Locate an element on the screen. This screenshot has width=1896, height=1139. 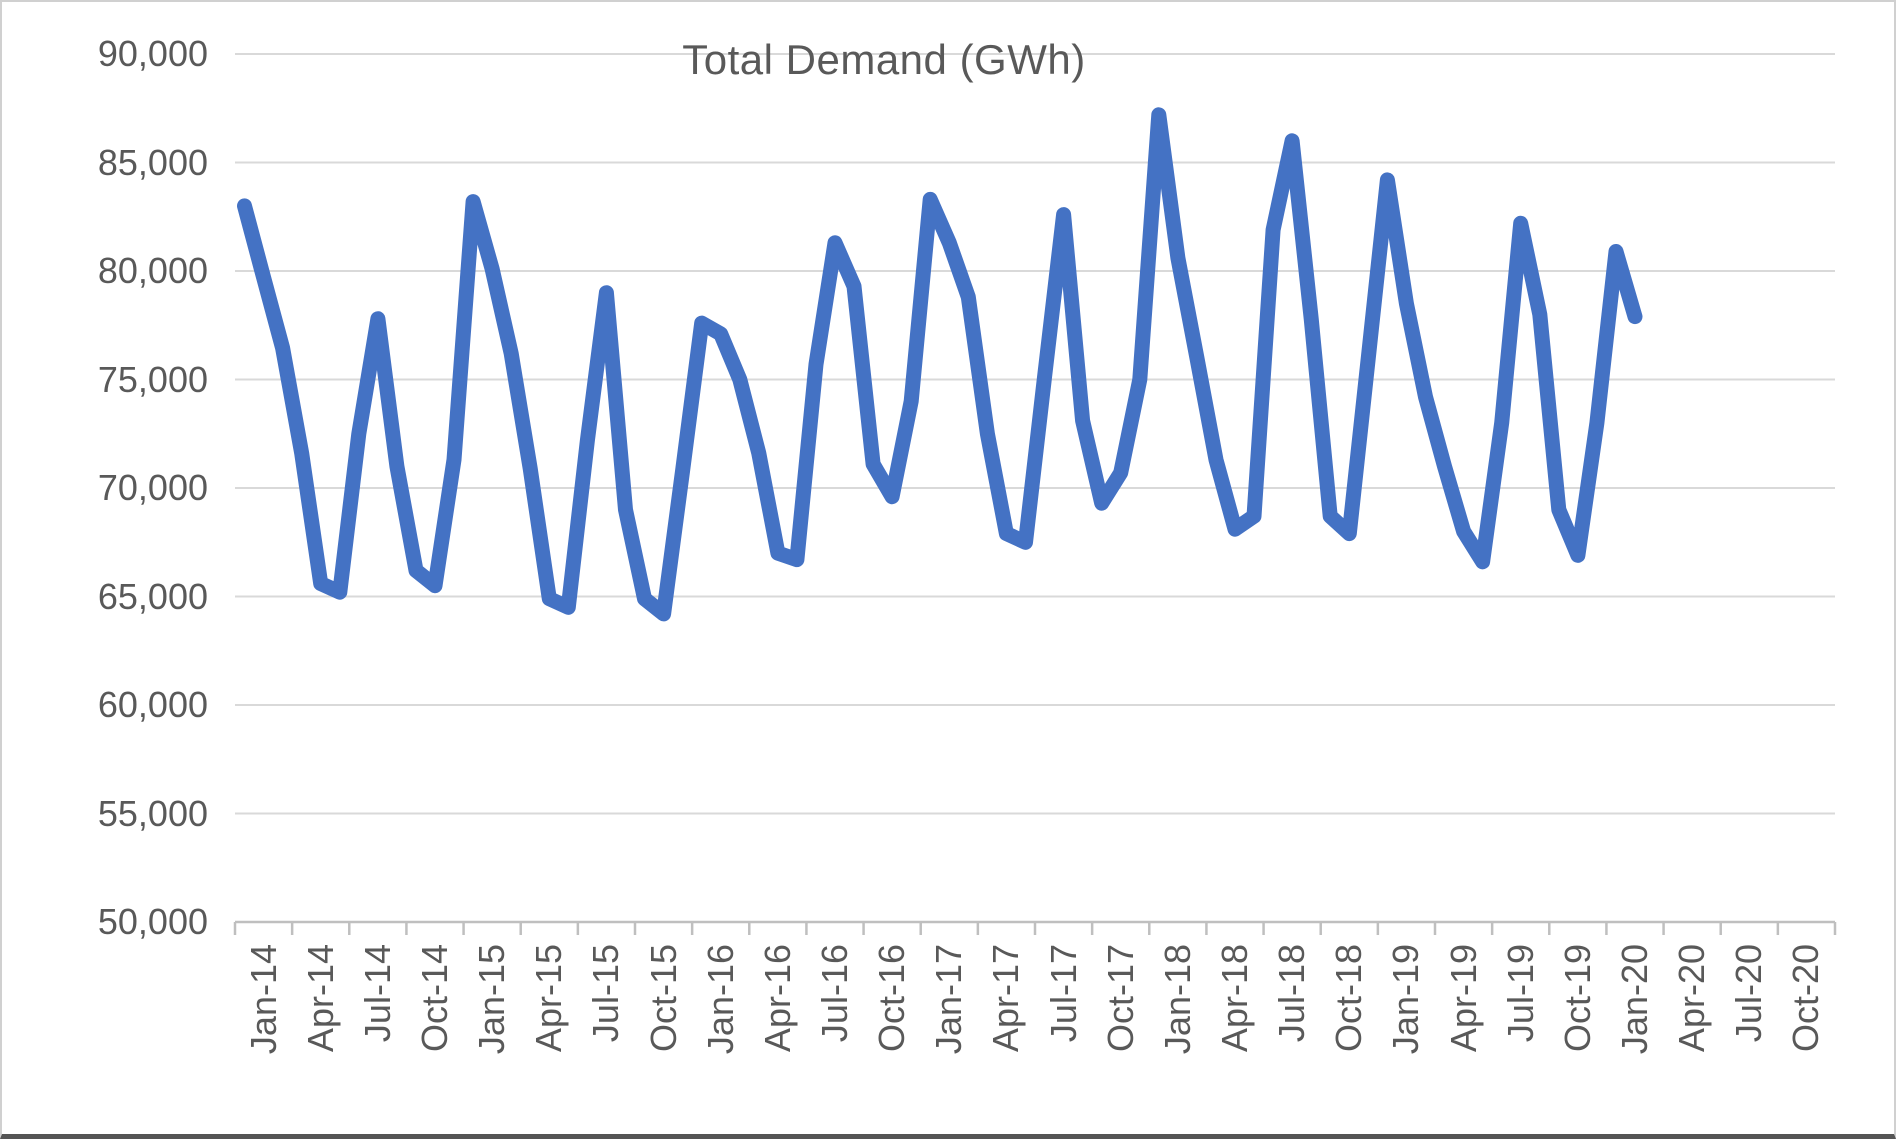
y-axis-tick-label: 75,000 is located at coordinates (152, 379).